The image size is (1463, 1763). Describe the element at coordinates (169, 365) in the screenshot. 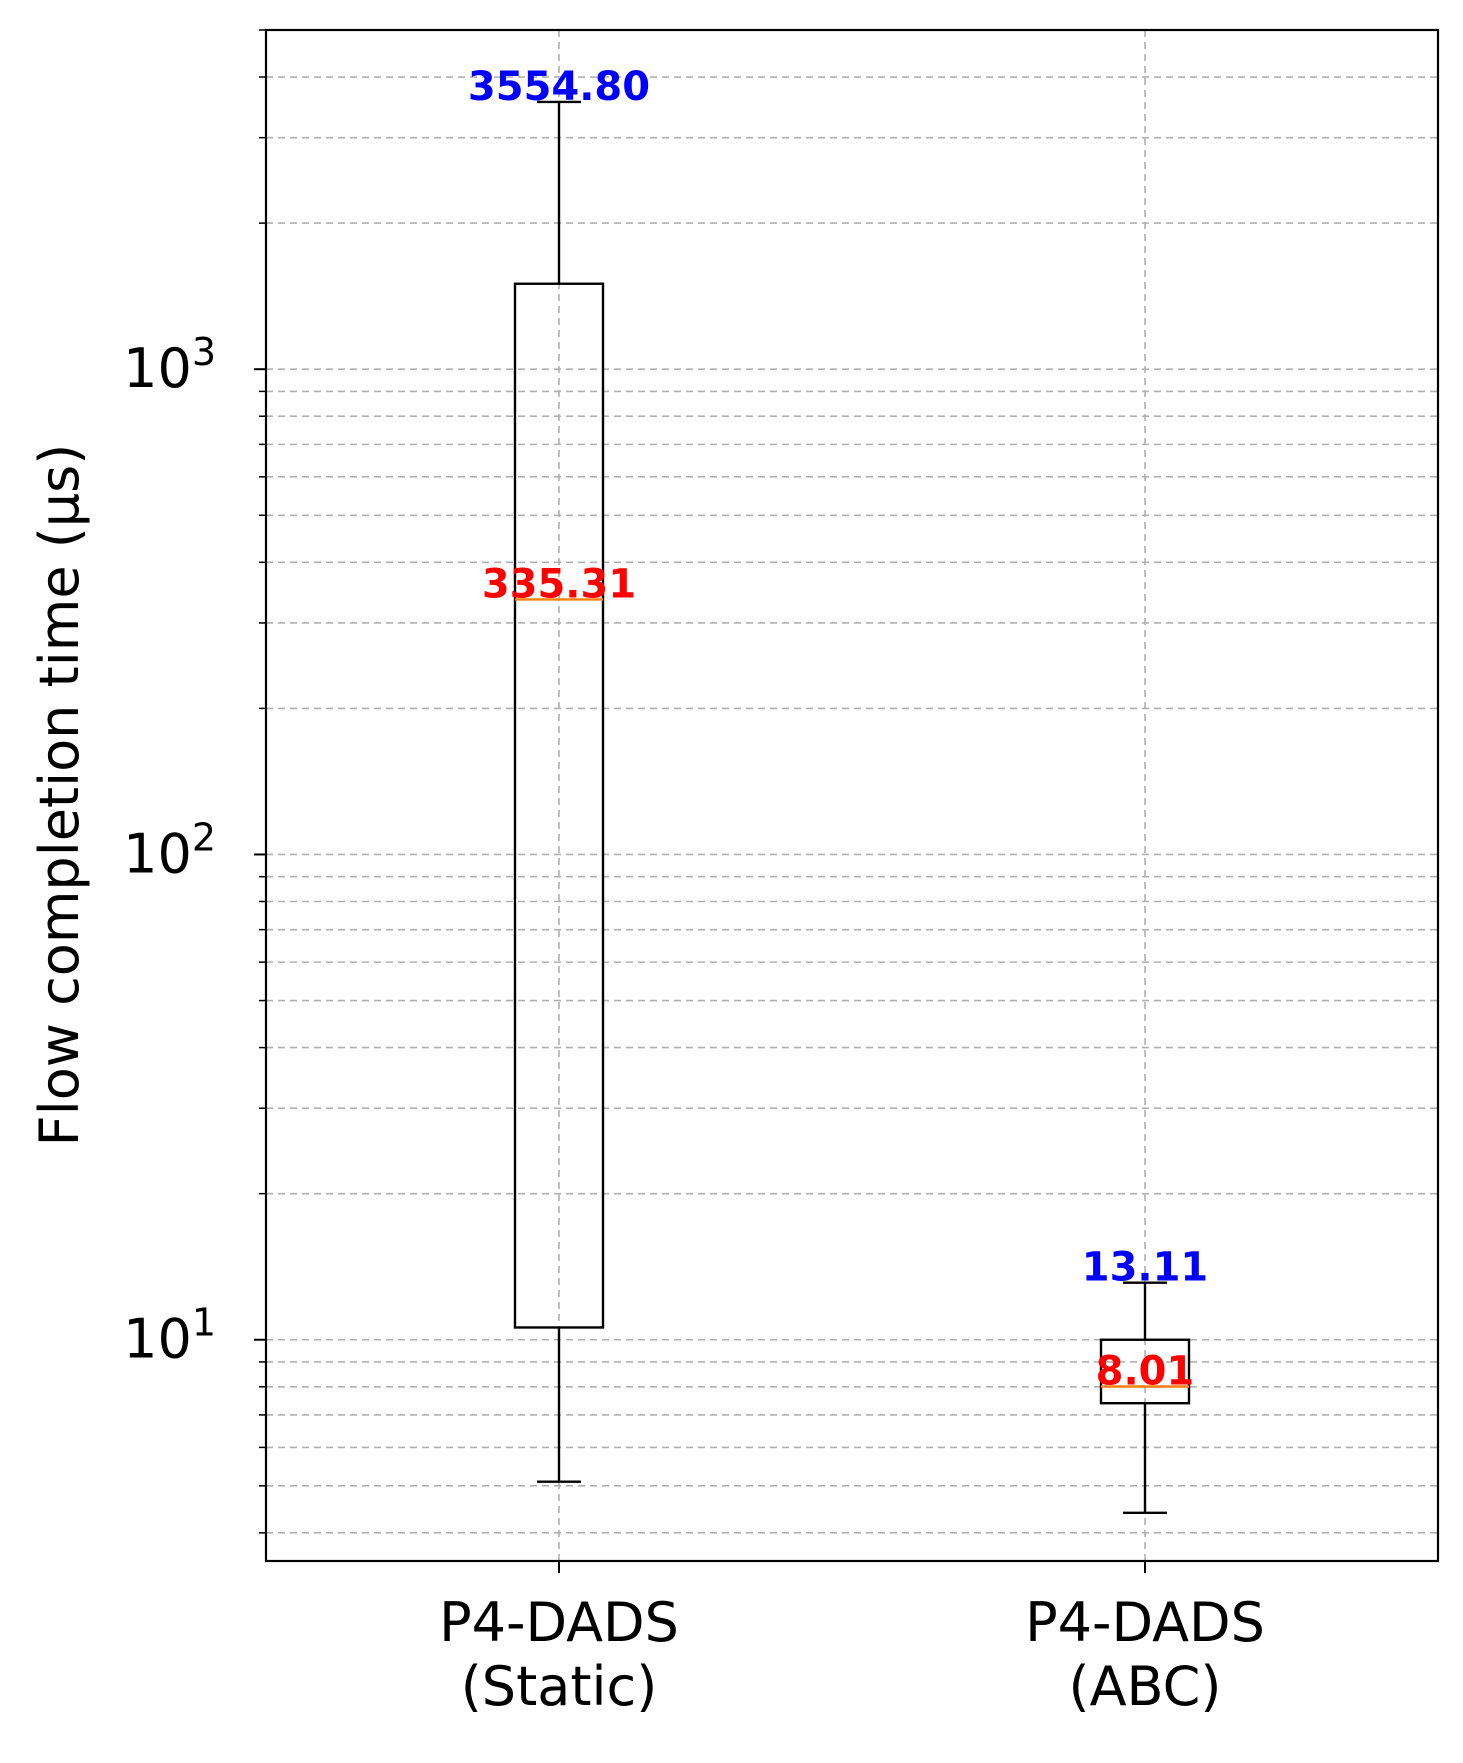

I see `y-tick-label: 103` at that location.